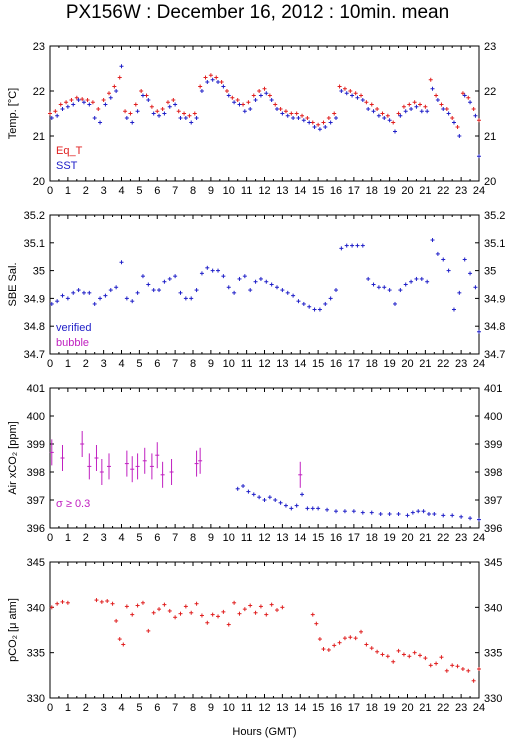 The width and height of the screenshot is (515, 739). What do you see at coordinates (139, 708) in the screenshot?
I see `x-tick-label: 5` at bounding box center [139, 708].